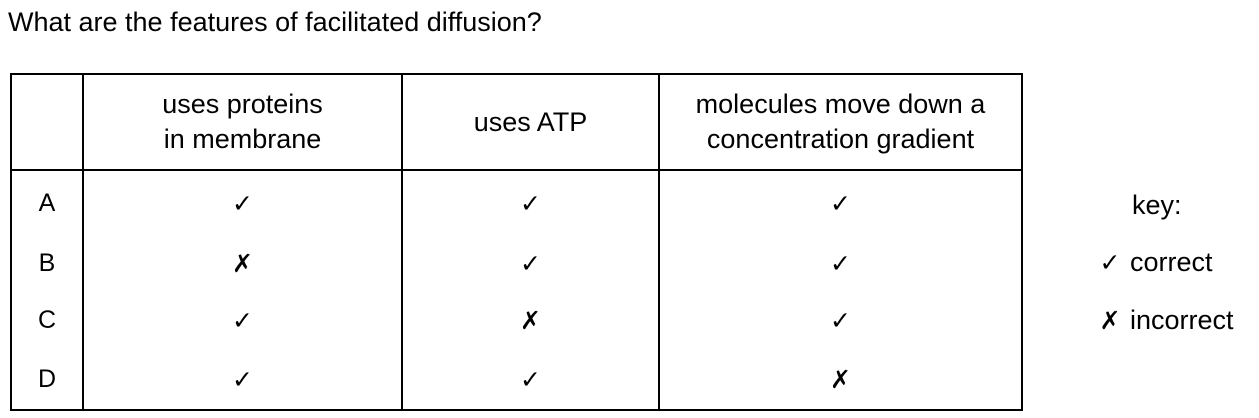  I want to click on row-label: B, so click(47, 263).